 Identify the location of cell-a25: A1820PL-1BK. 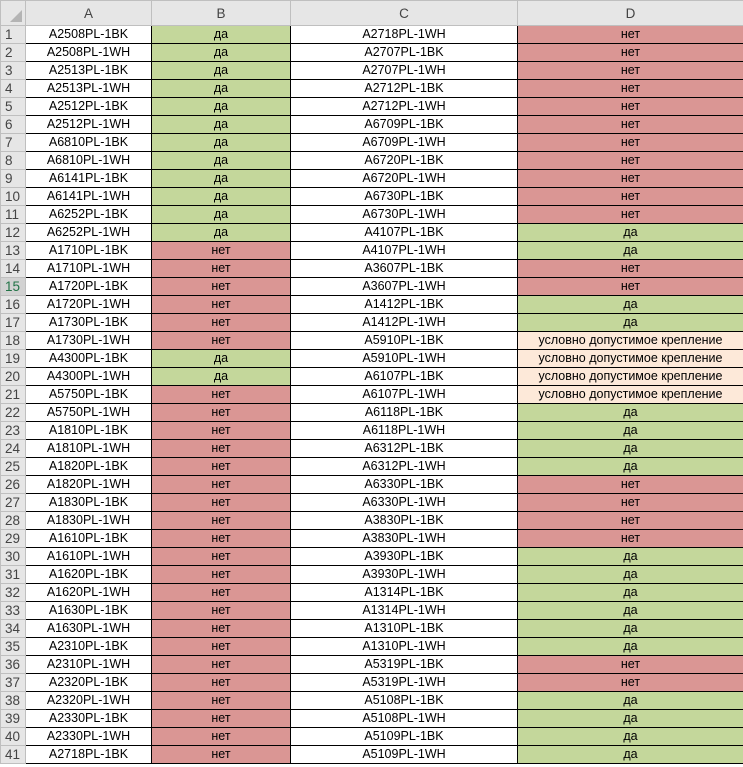
(88, 466).